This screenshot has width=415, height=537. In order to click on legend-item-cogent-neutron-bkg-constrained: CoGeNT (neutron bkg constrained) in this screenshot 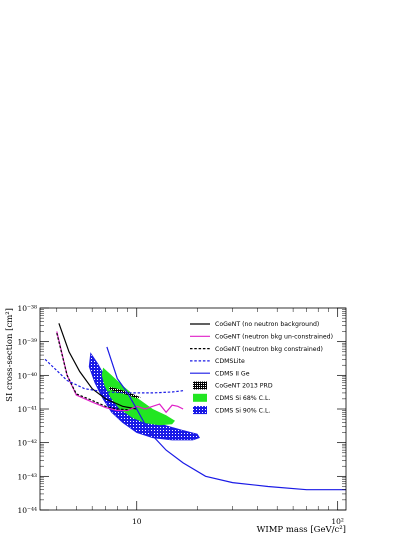, I will do `click(256, 349)`.